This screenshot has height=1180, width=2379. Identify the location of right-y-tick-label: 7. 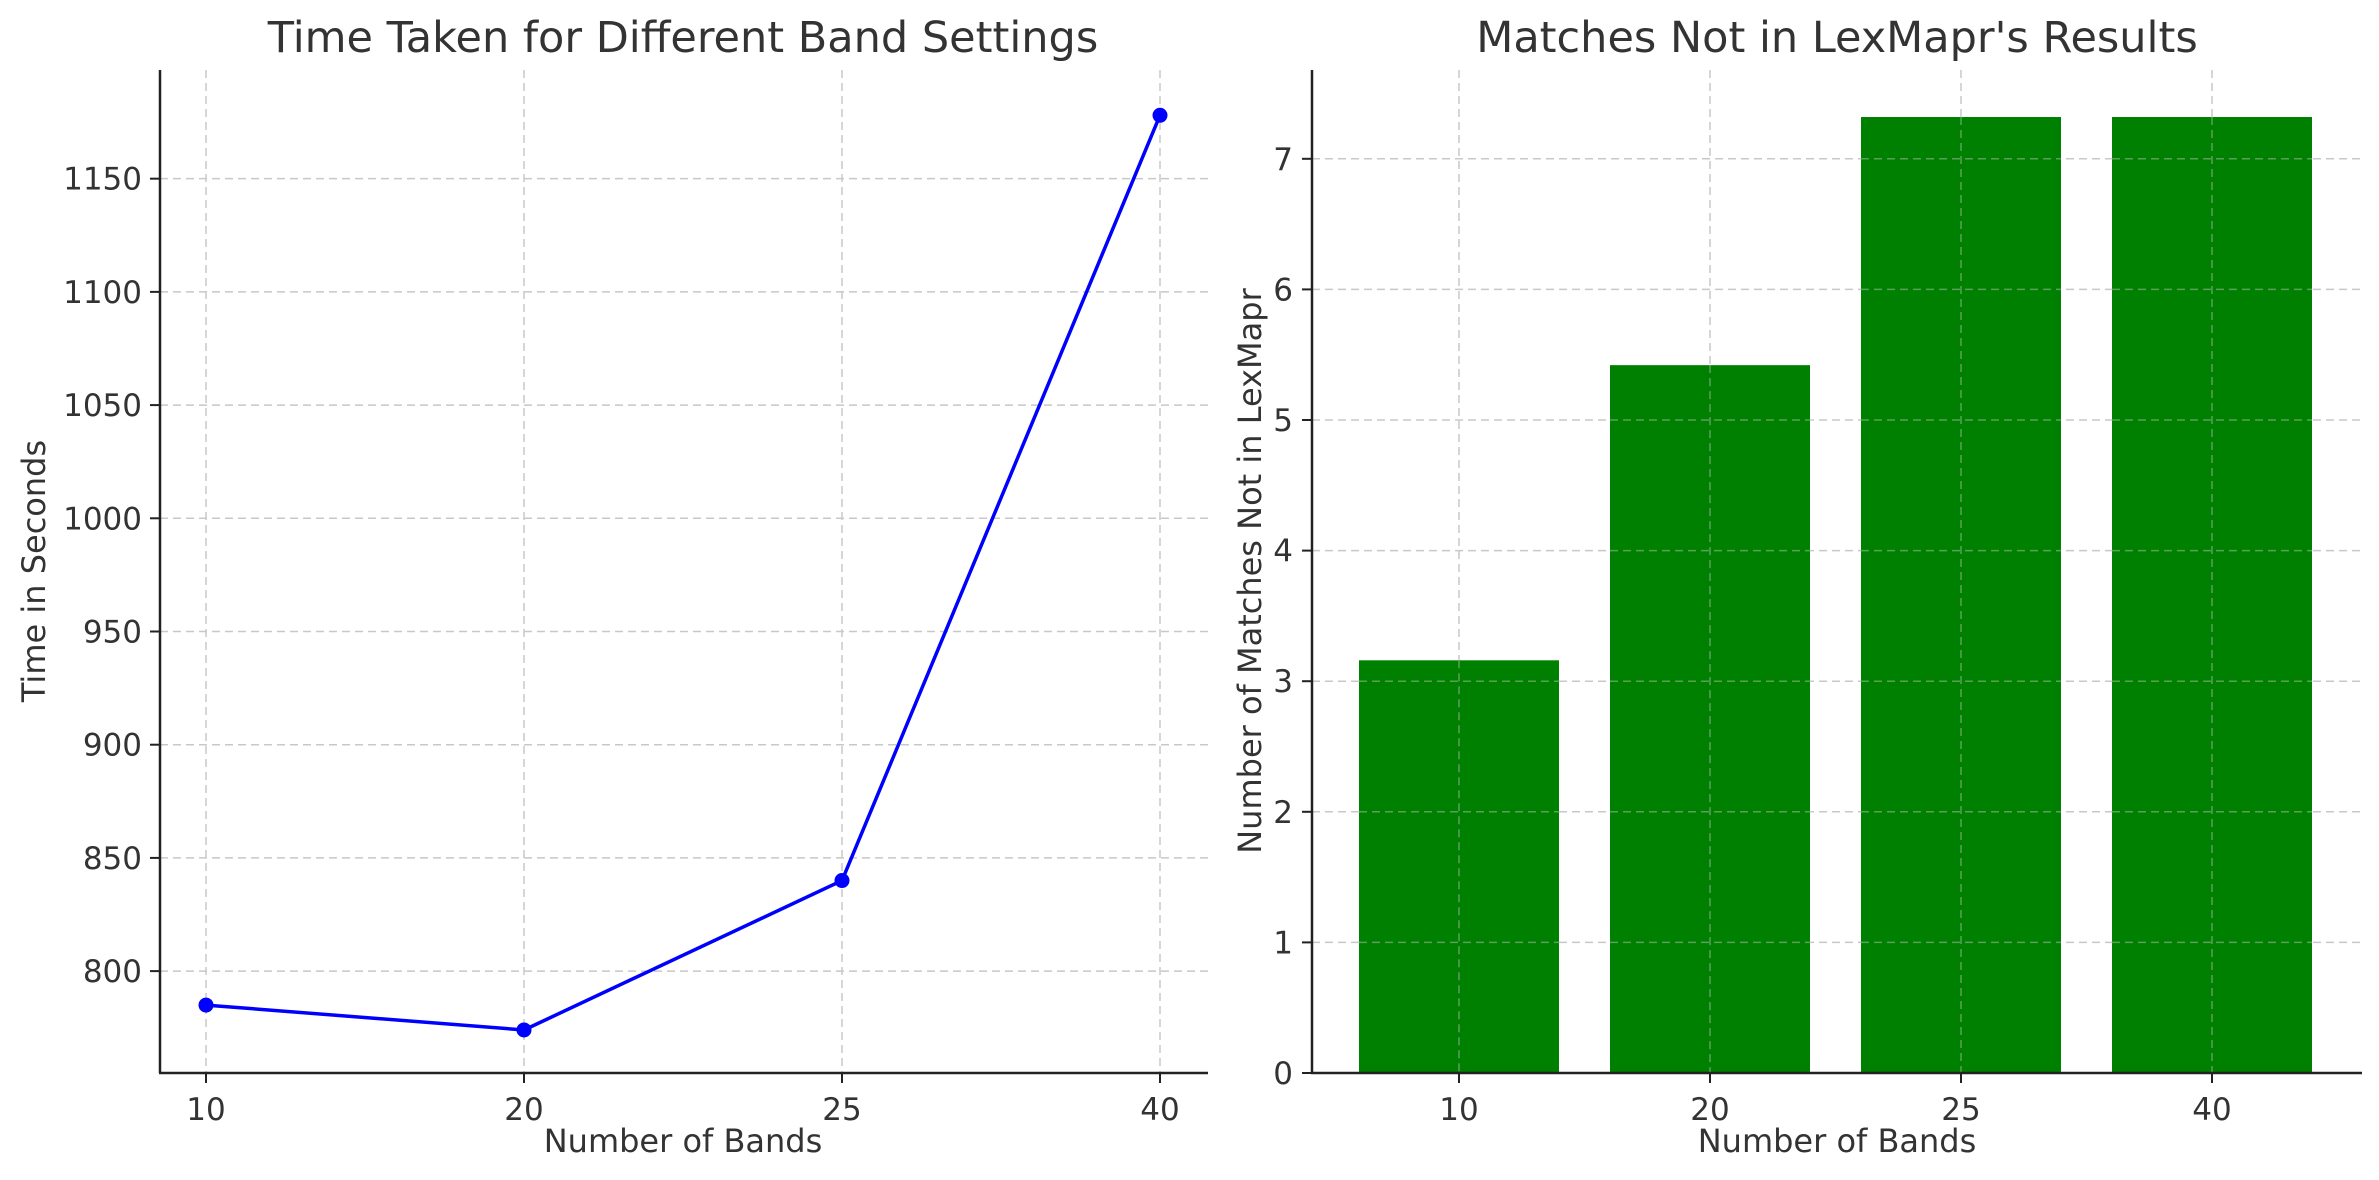
(1283, 160).